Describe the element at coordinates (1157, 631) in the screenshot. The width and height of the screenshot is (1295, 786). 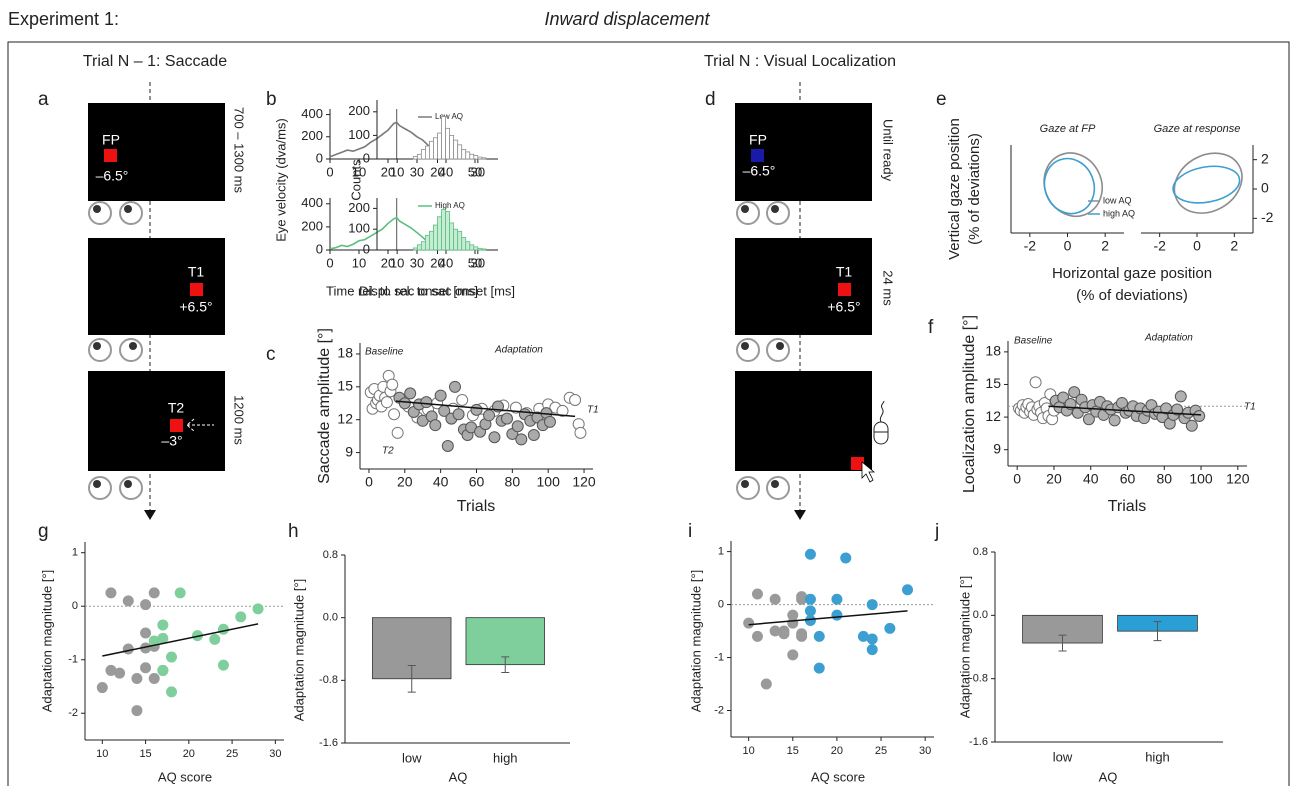
I see `error-bar` at that location.